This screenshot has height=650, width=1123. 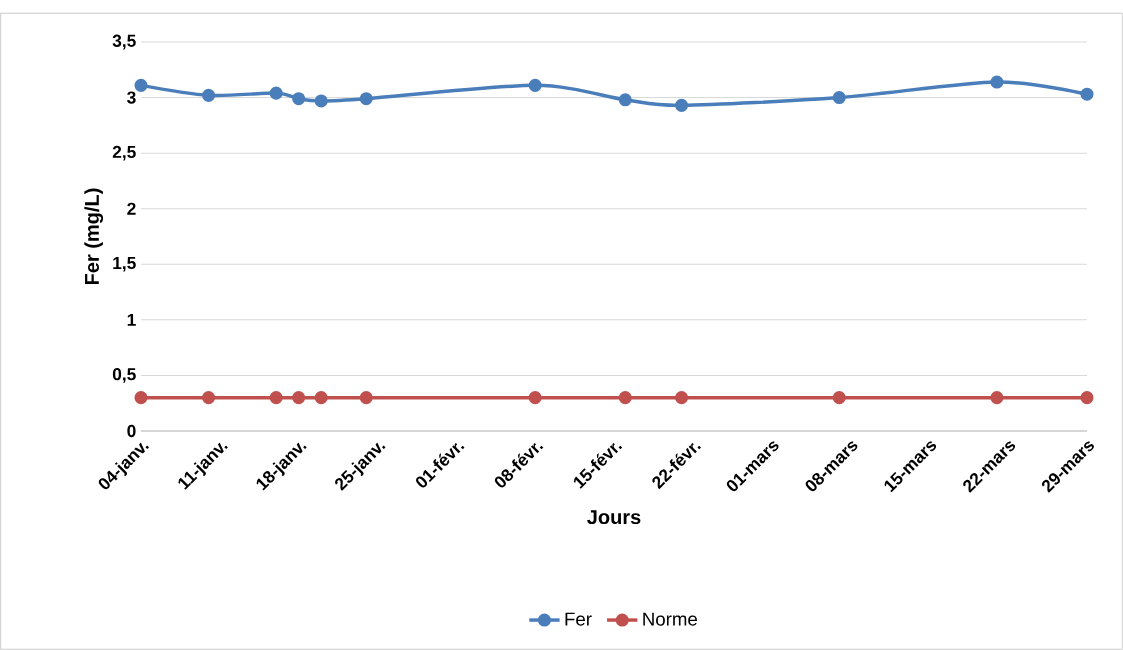 I want to click on y-tick-label: 1,5, so click(x=124, y=264).